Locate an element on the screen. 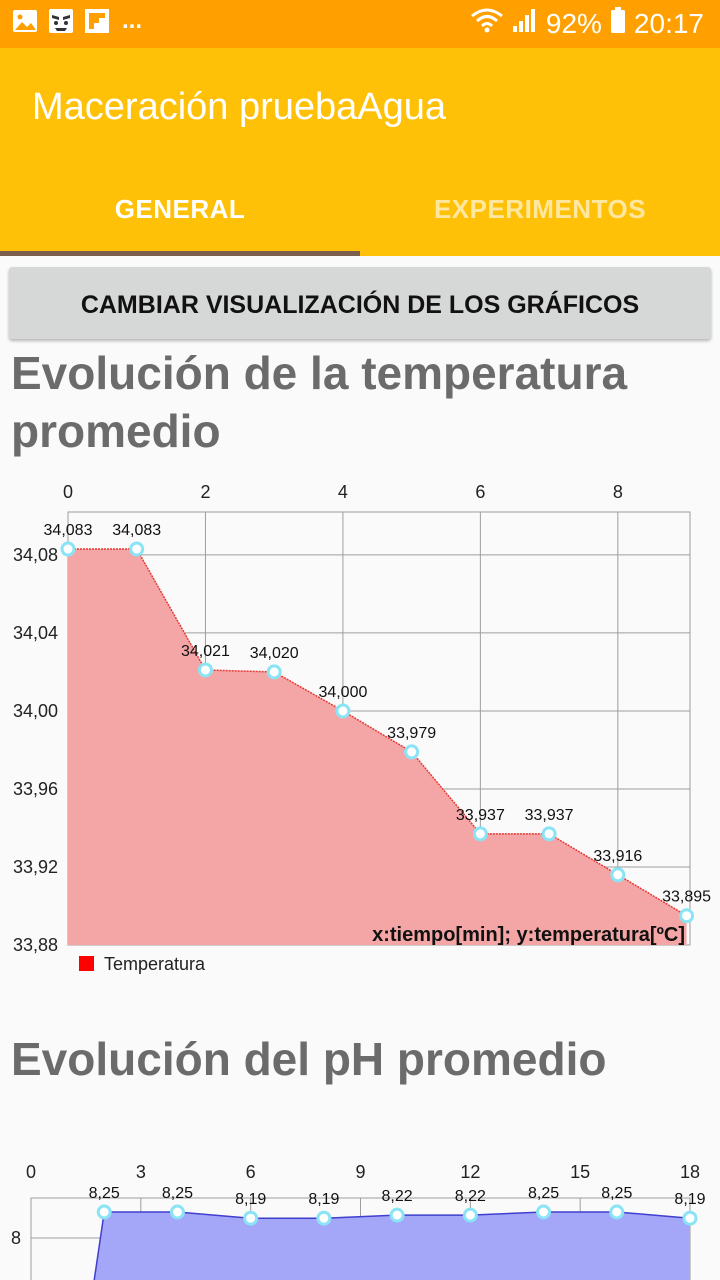  signal-icon is located at coordinates (525, 23).